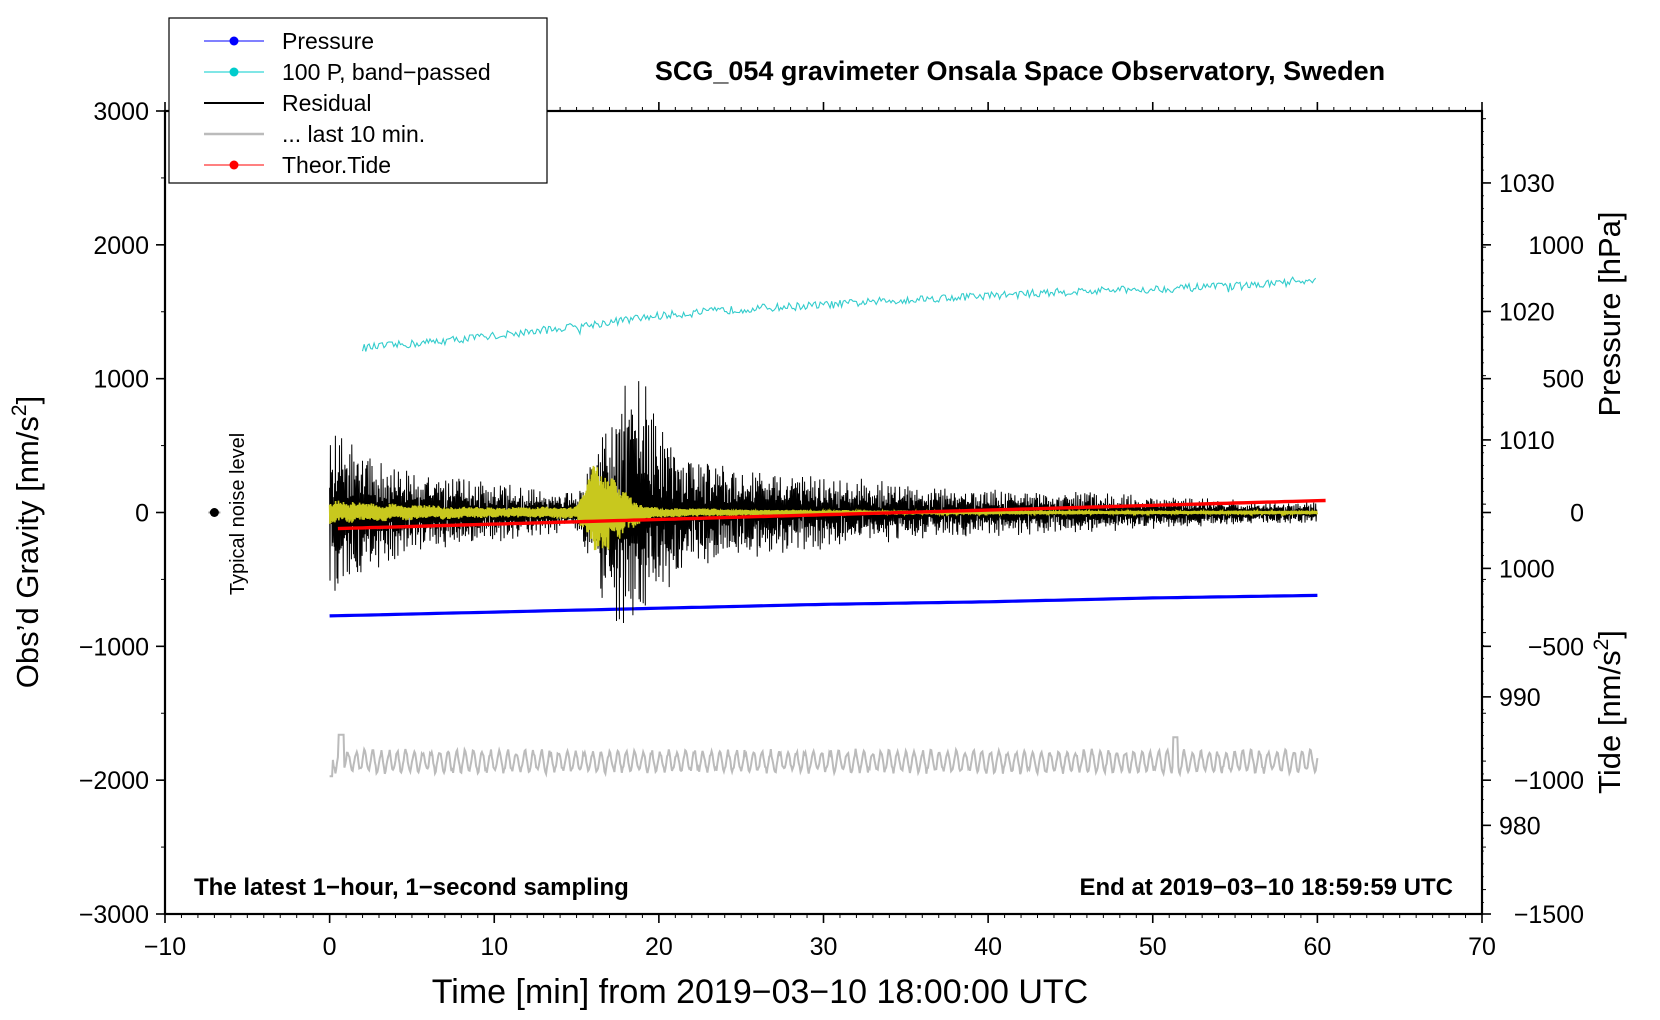 The height and width of the screenshot is (1020, 1660). I want to click on series-band-passed-pressure, so click(839, 314).